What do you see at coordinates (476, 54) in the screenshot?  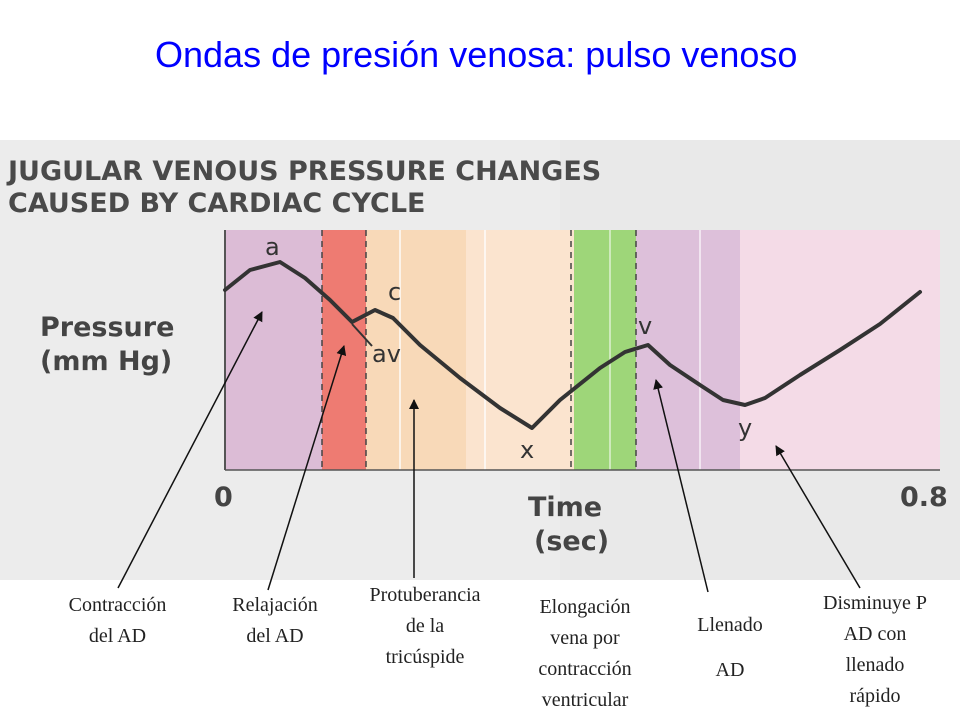 I see `slide-title: Ondas de presión venosa: pulso venoso` at bounding box center [476, 54].